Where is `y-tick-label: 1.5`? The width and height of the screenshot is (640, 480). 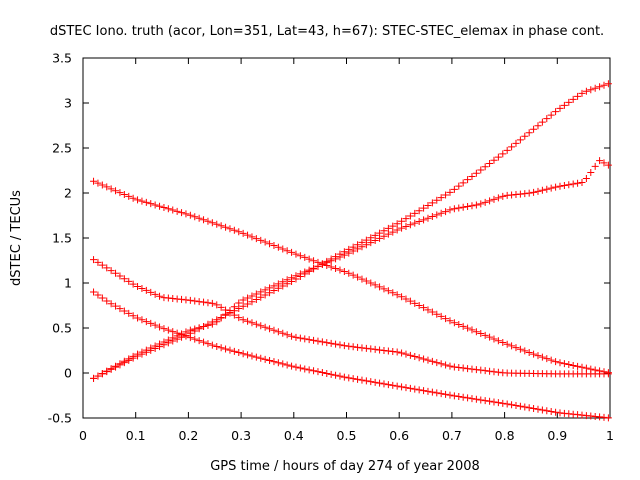 y-tick-label: 1.5 is located at coordinates (62, 238).